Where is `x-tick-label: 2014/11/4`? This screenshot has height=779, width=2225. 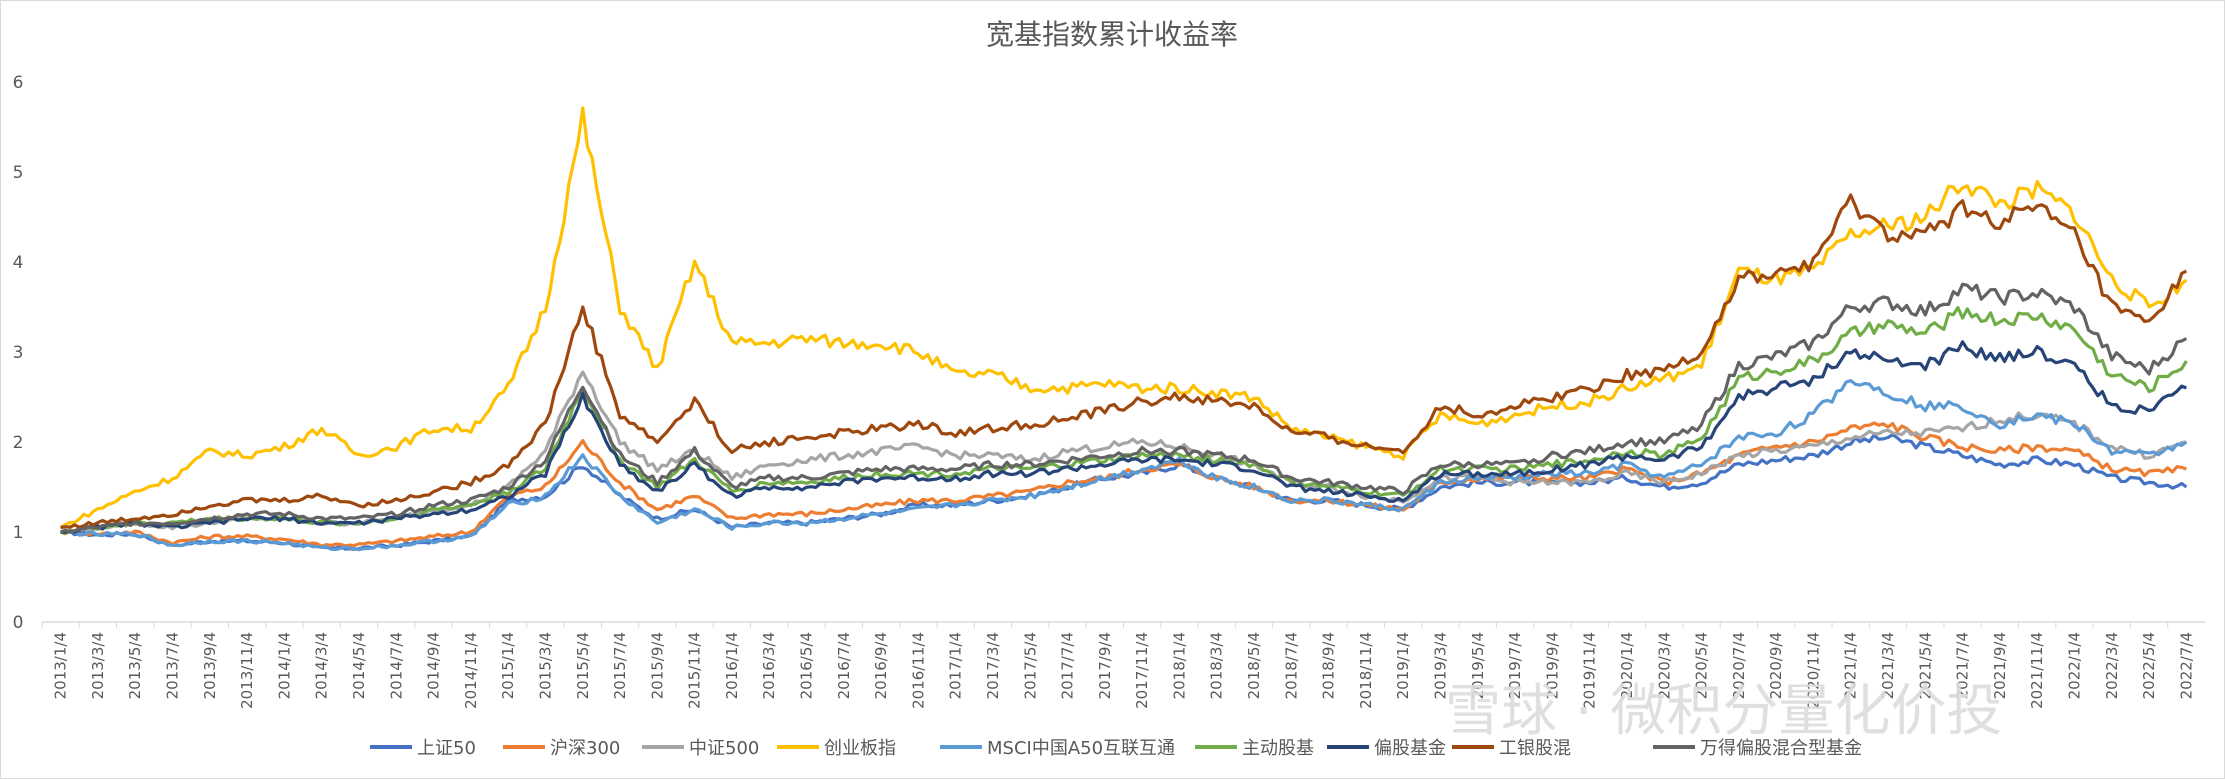
x-tick-label: 2014/11/4 is located at coordinates (471, 670).